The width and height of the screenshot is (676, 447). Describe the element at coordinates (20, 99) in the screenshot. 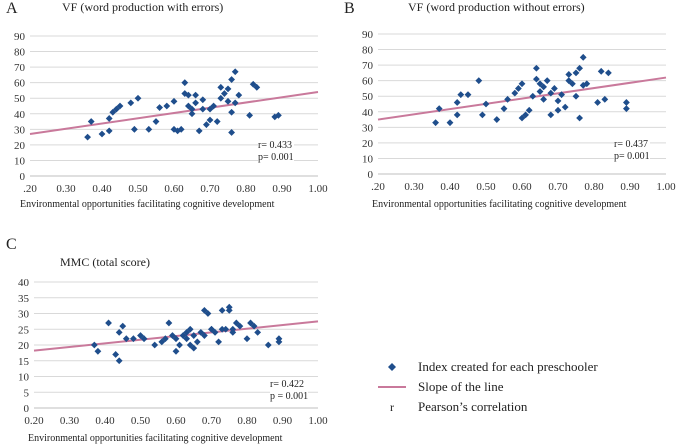

I see `y-tick-label: 50` at that location.